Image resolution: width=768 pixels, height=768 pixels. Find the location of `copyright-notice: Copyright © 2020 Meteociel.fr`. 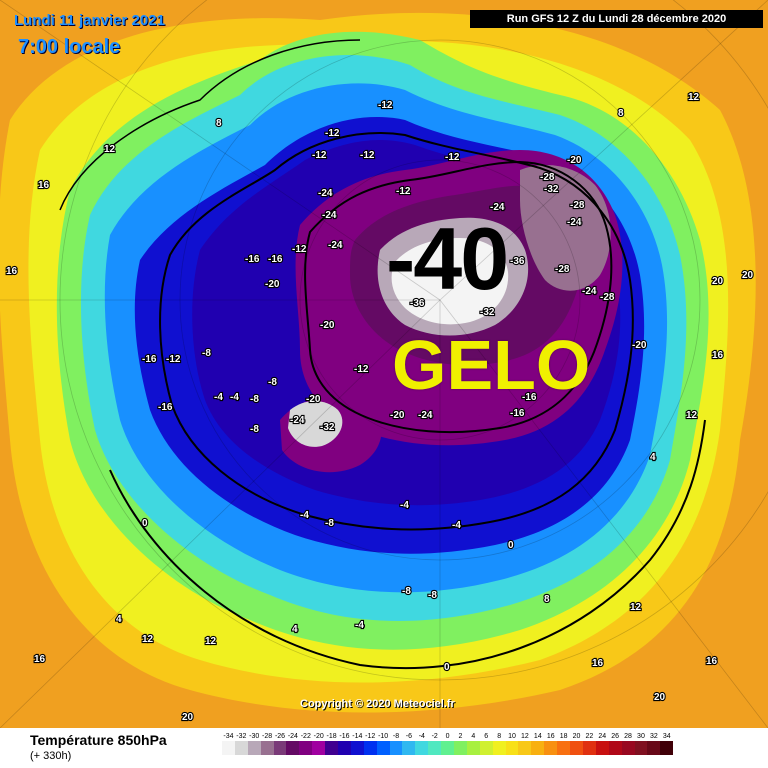

copyright-notice: Copyright © 2020 Meteociel.fr is located at coordinates (377, 704).